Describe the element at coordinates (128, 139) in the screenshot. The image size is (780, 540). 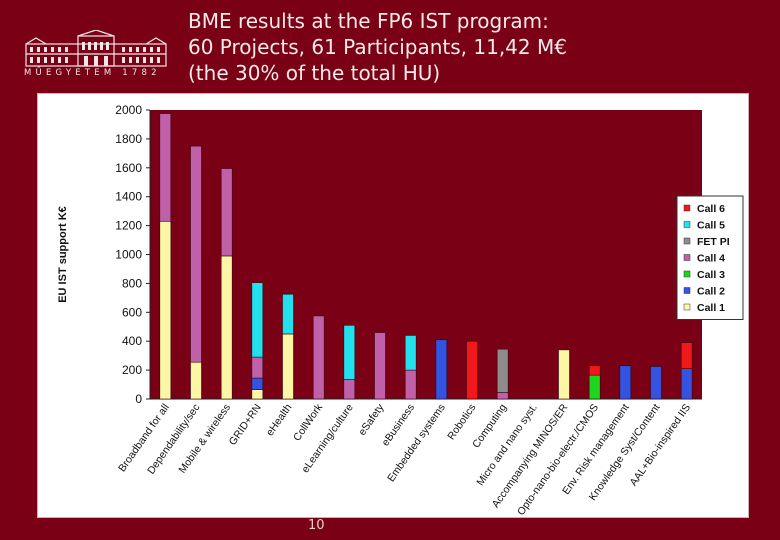
I see `y-tick-label: 1800` at that location.